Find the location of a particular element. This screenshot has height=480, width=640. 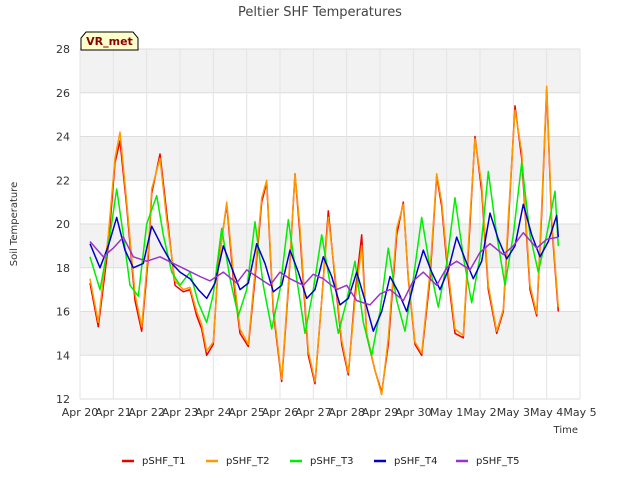

x-tick-label: Apr 22 is located at coordinates (146, 412).